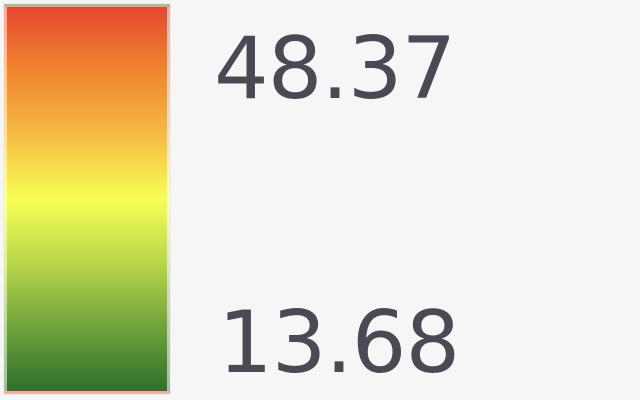  I want to click on legend-max-value: 48.37, so click(335, 69).